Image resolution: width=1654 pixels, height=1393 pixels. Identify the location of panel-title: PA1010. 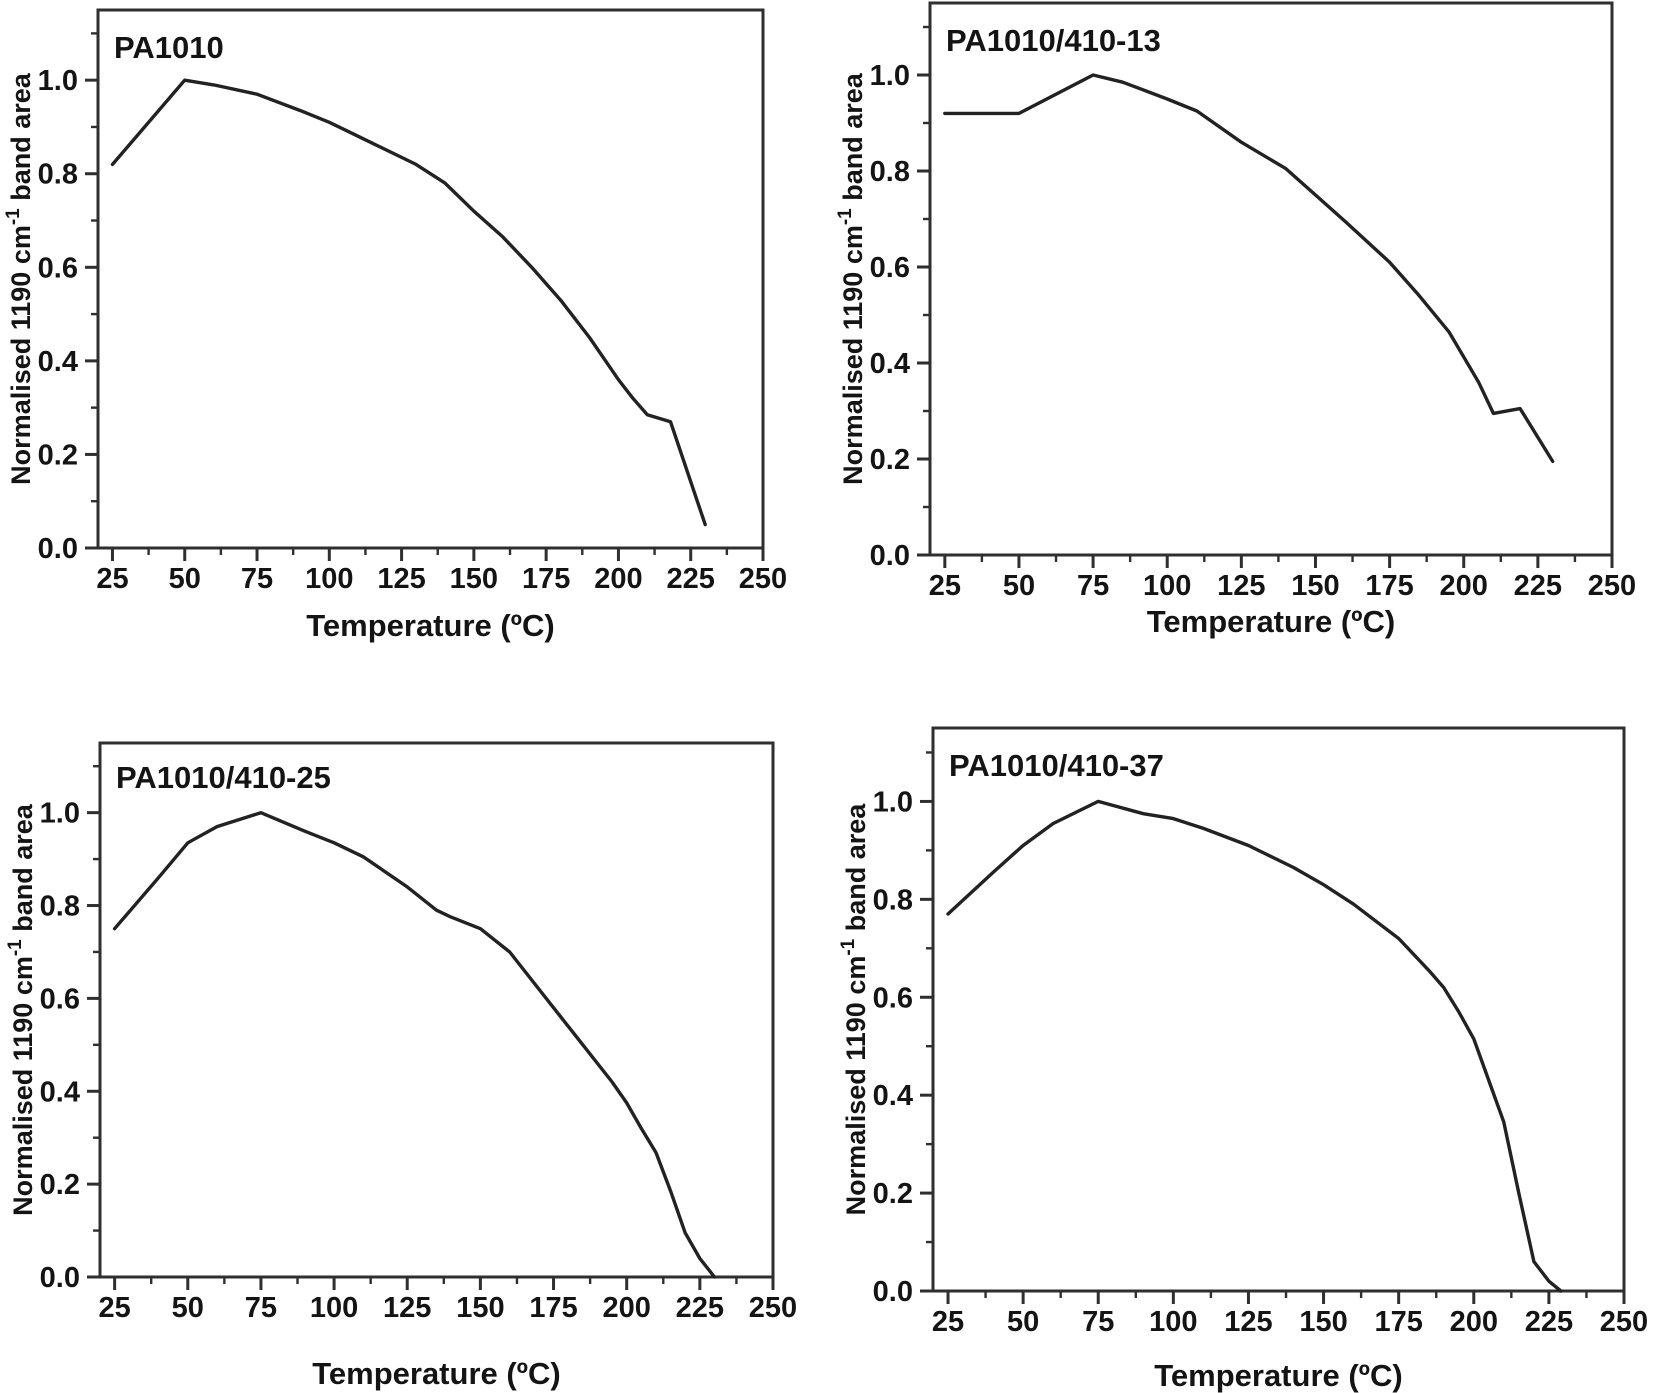
(169, 47).